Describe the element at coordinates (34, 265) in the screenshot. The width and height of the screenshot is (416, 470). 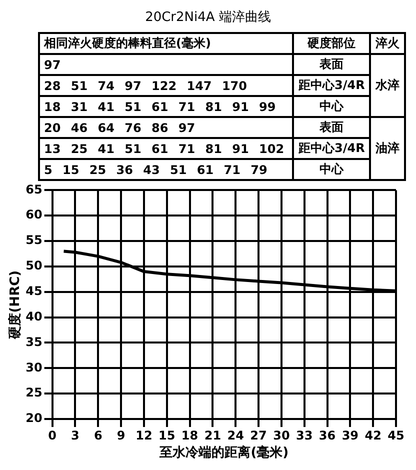
I see `y-tick-label: 50` at that location.